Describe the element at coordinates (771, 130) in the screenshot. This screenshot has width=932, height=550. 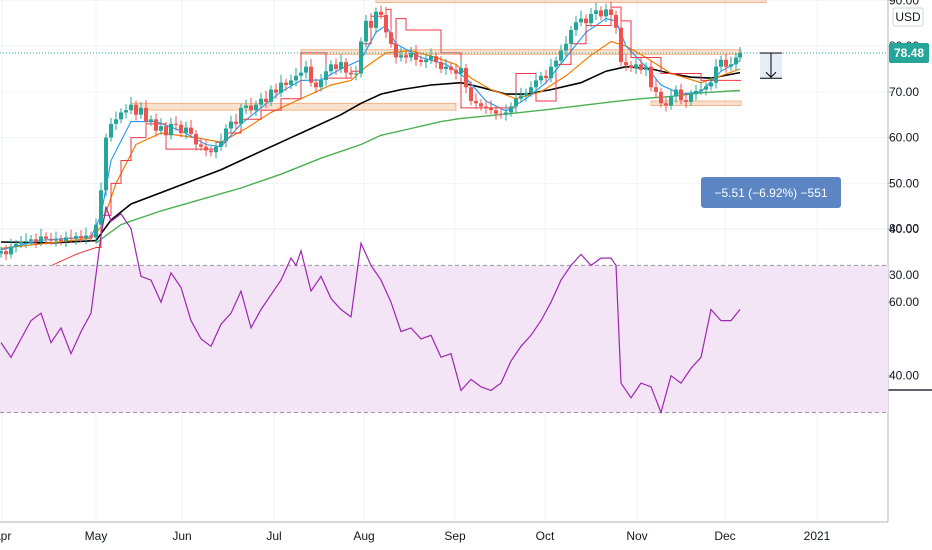
I see `measure-tool` at that location.